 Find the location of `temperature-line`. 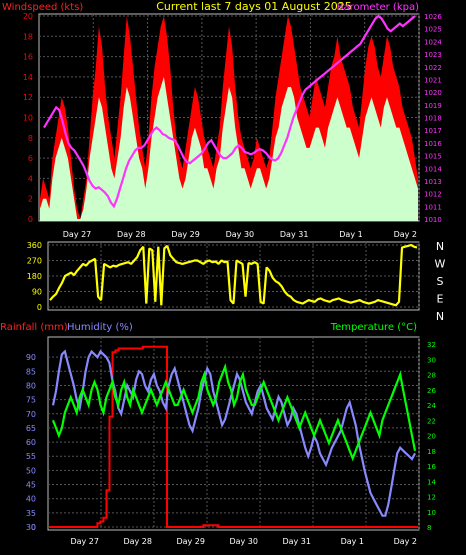

temperature-line is located at coordinates (234, 412).